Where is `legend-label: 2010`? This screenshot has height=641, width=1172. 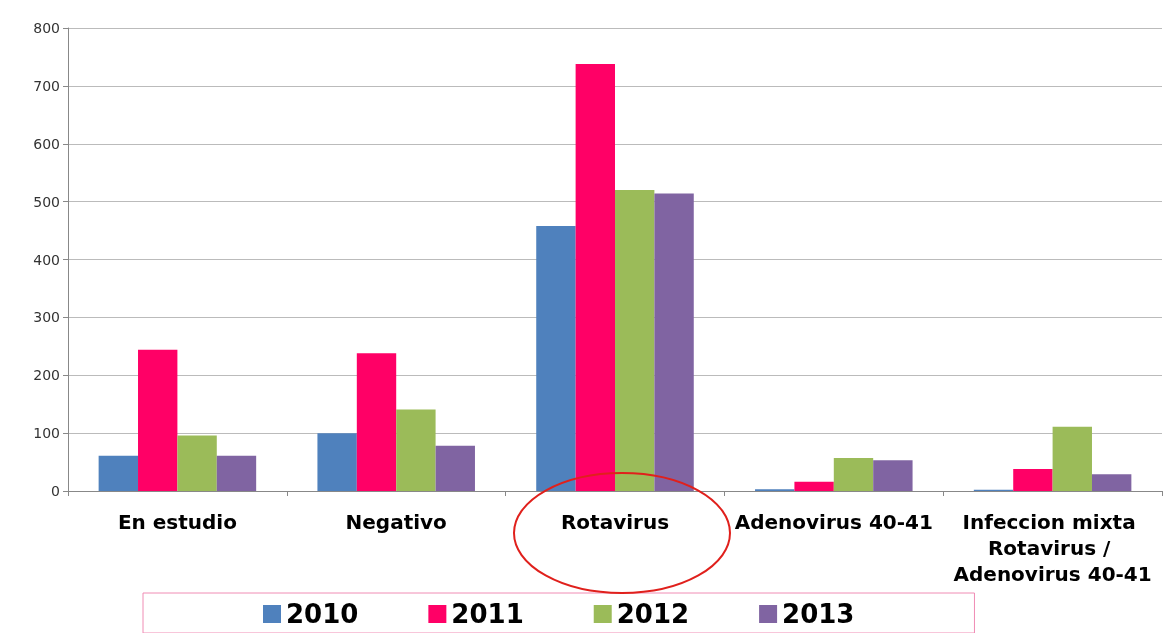
legend-label: 2010 is located at coordinates (322, 614).